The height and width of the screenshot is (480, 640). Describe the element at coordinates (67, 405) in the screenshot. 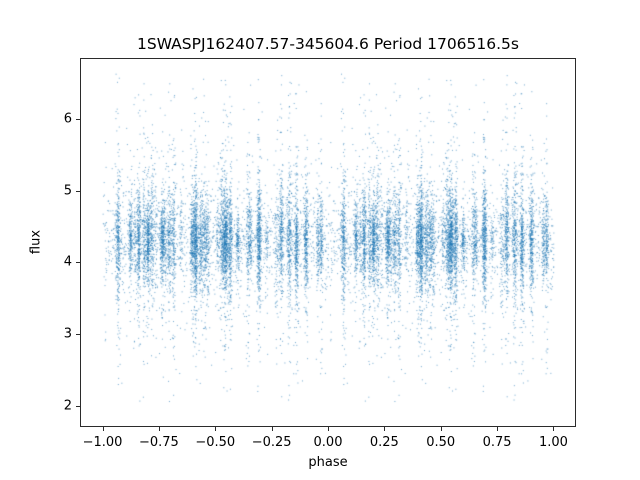

I see `y-tick-label: 2` at that location.